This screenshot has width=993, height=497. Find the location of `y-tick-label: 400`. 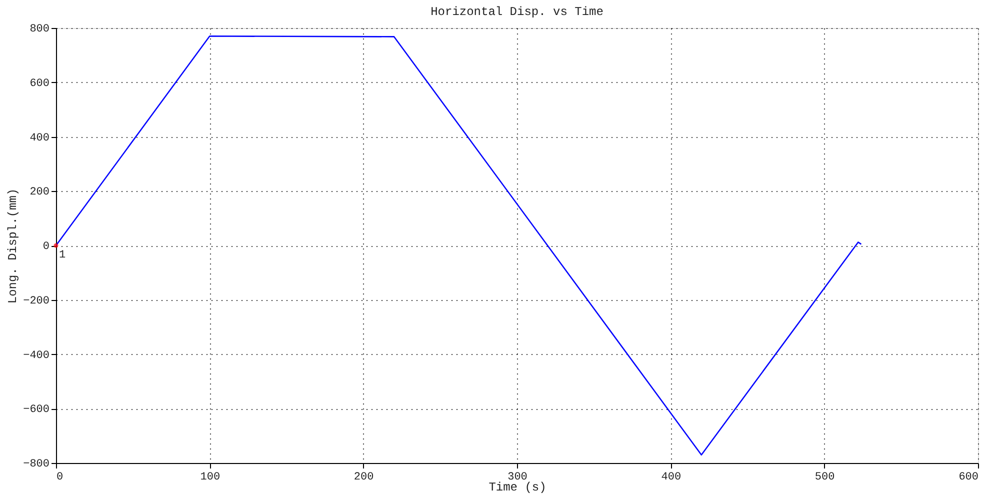

y-tick-label: 400 is located at coordinates (40, 138).